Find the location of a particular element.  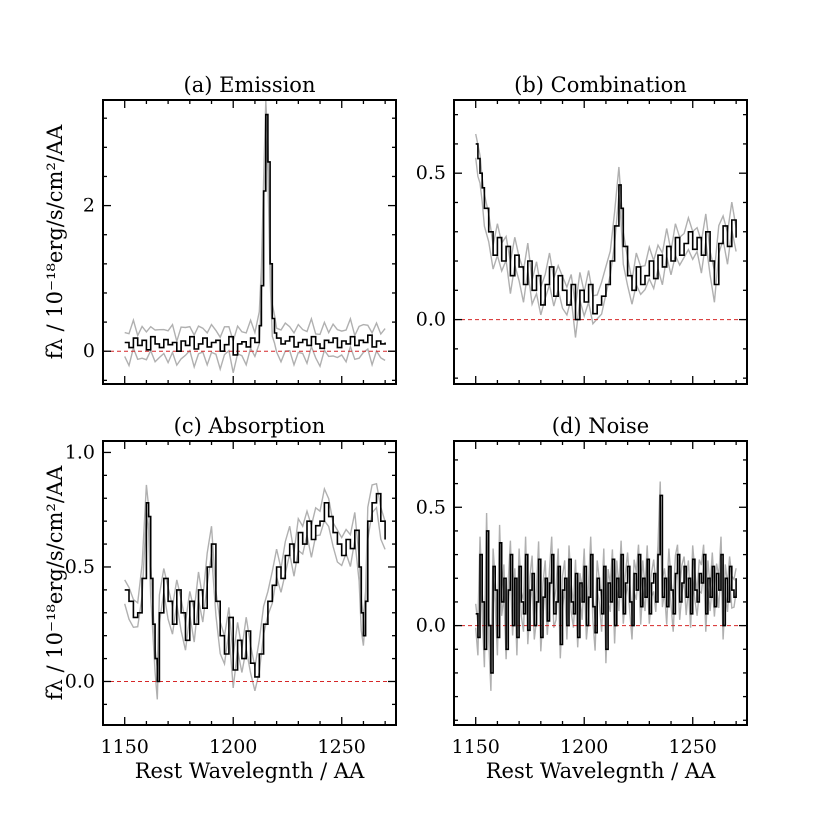

panel-title: (b) Combination is located at coordinates (600, 85).